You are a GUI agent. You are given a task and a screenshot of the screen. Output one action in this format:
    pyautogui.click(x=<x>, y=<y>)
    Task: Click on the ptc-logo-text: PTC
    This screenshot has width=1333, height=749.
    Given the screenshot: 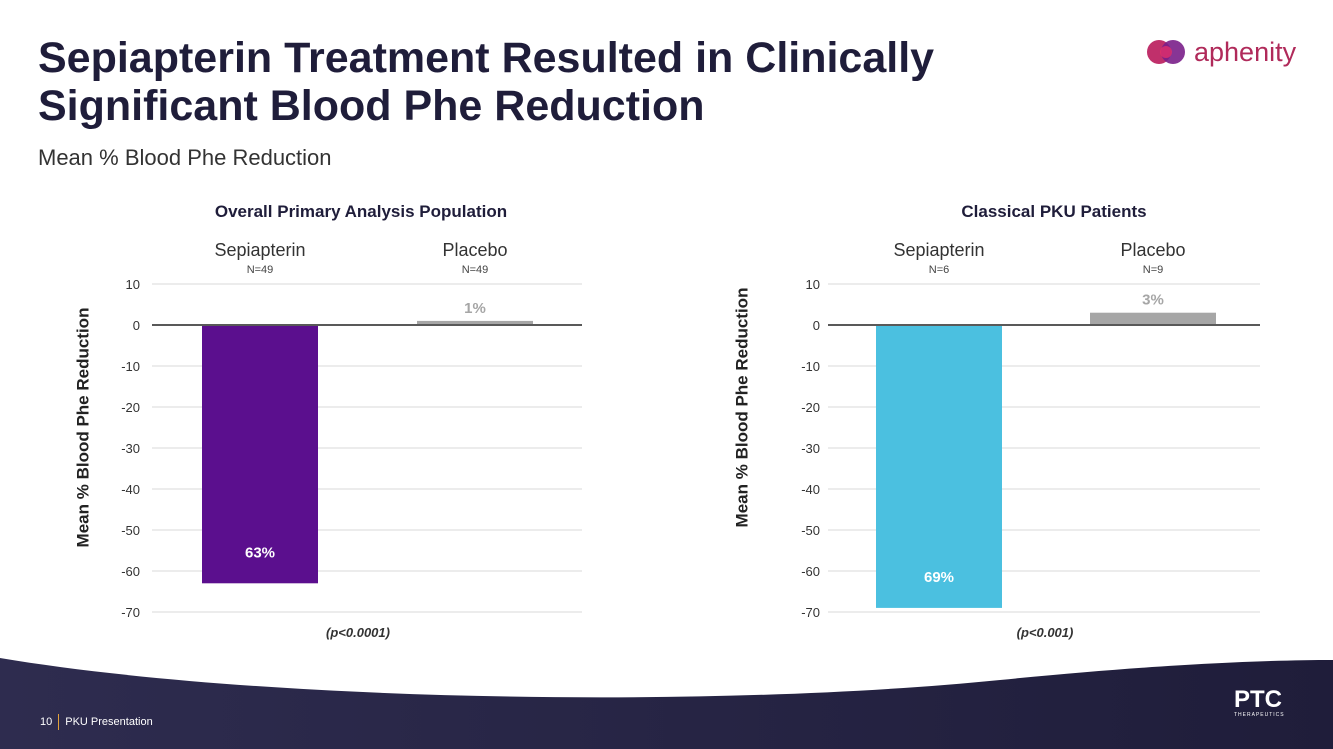 What is the action you would take?
    pyautogui.click(x=1258, y=699)
    